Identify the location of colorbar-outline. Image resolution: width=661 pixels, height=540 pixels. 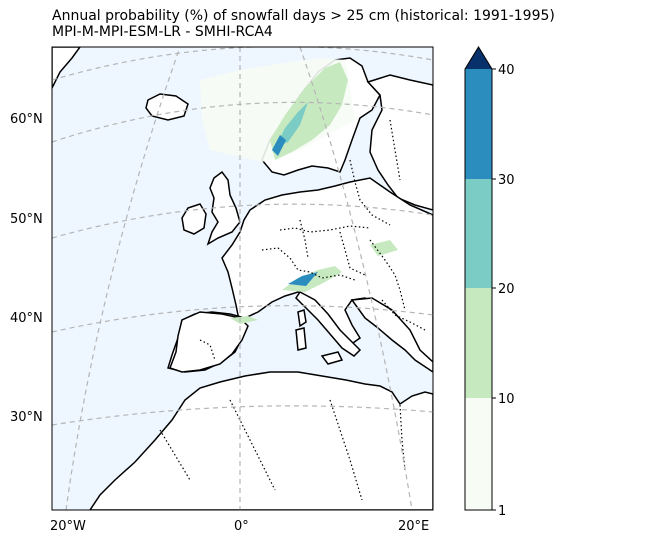
(478, 278).